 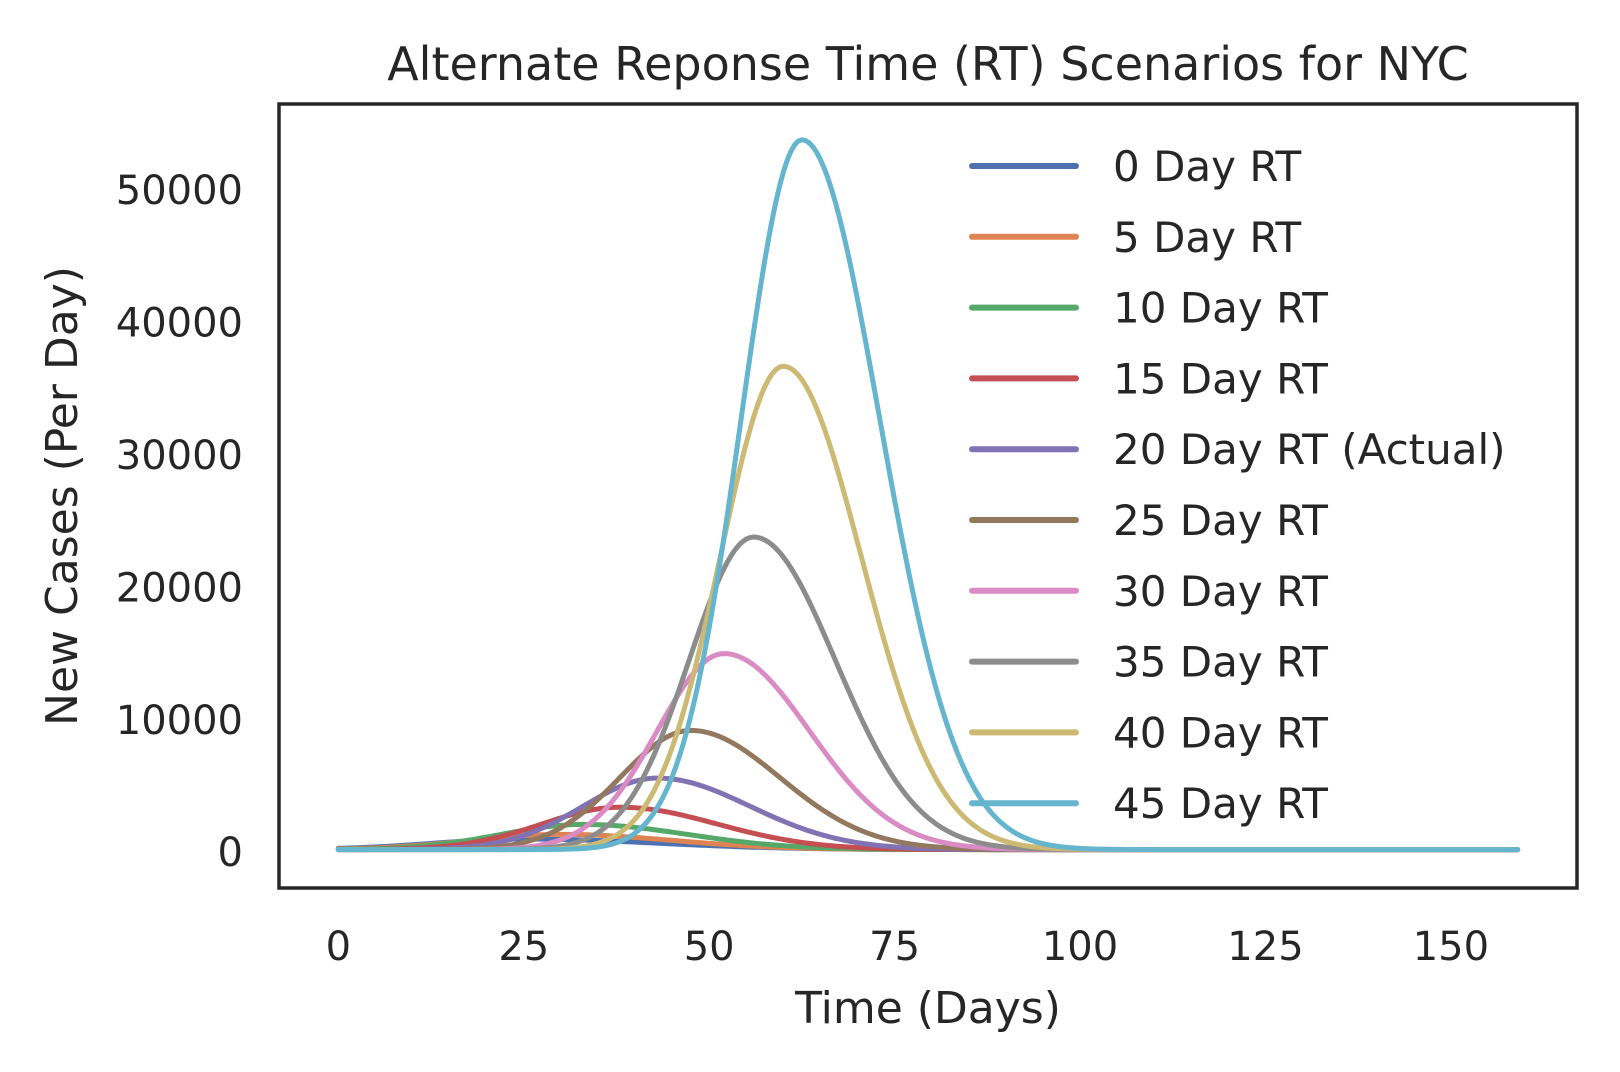 I want to click on y-axis-ticks: 0 10000 20000 30000 40000 50000, so click(x=179, y=522).